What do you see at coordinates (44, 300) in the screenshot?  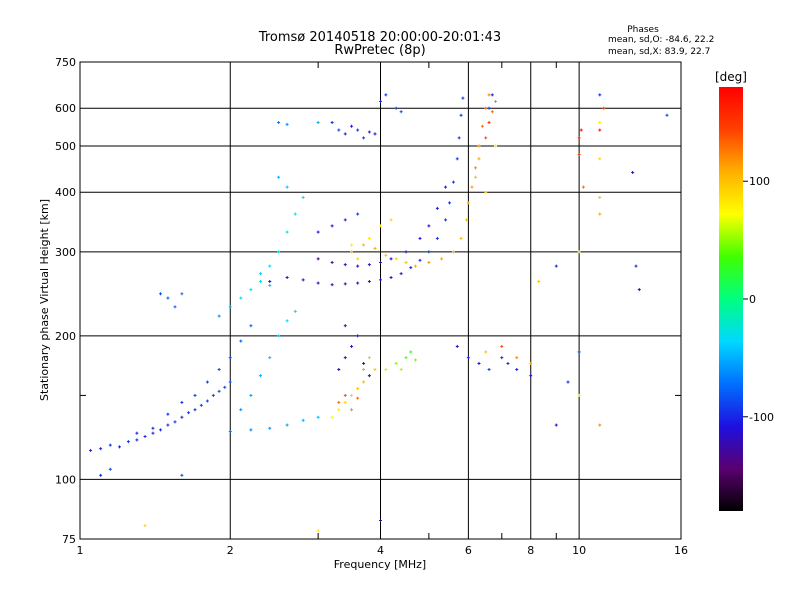 I see `y-axis-label: Stationary phase Virtual Height [km]` at bounding box center [44, 300].